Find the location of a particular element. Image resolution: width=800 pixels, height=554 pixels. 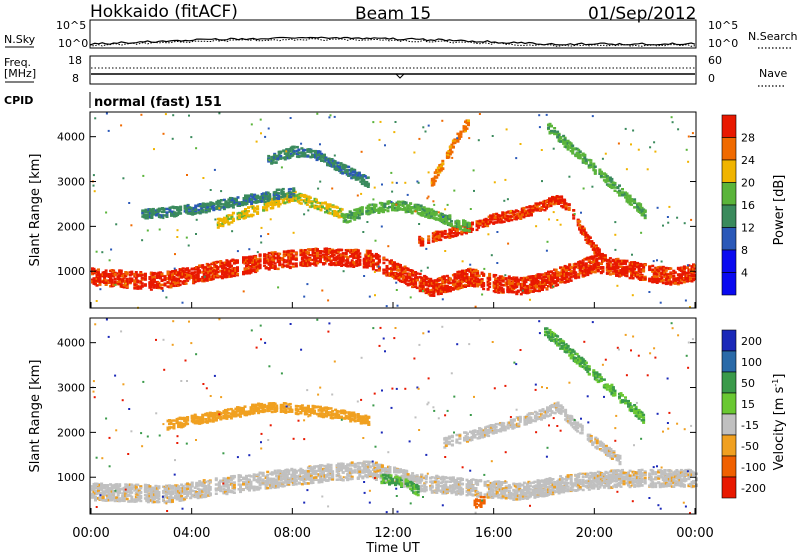

beam-label: Beam 15 is located at coordinates (393, 14).